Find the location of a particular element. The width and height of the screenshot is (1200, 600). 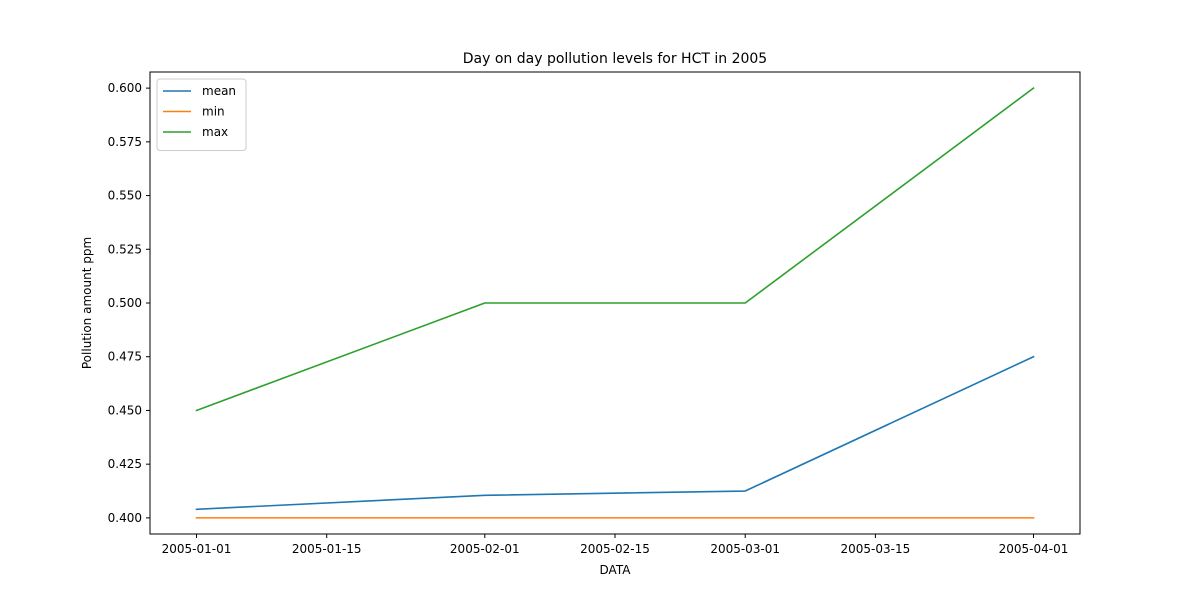

x-tick-label: 2005-02-01 is located at coordinates (485, 549).